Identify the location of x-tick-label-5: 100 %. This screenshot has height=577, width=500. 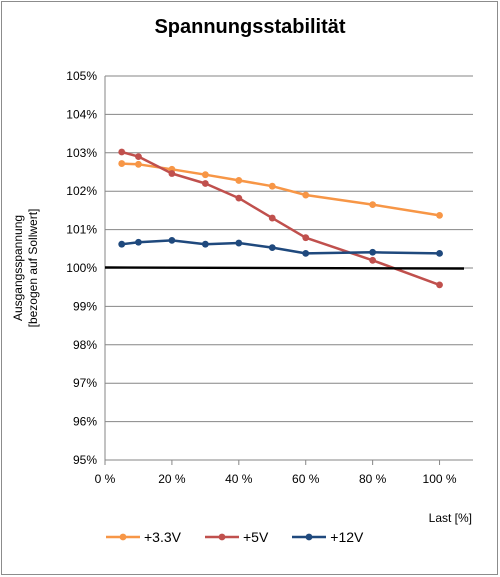
(440, 479).